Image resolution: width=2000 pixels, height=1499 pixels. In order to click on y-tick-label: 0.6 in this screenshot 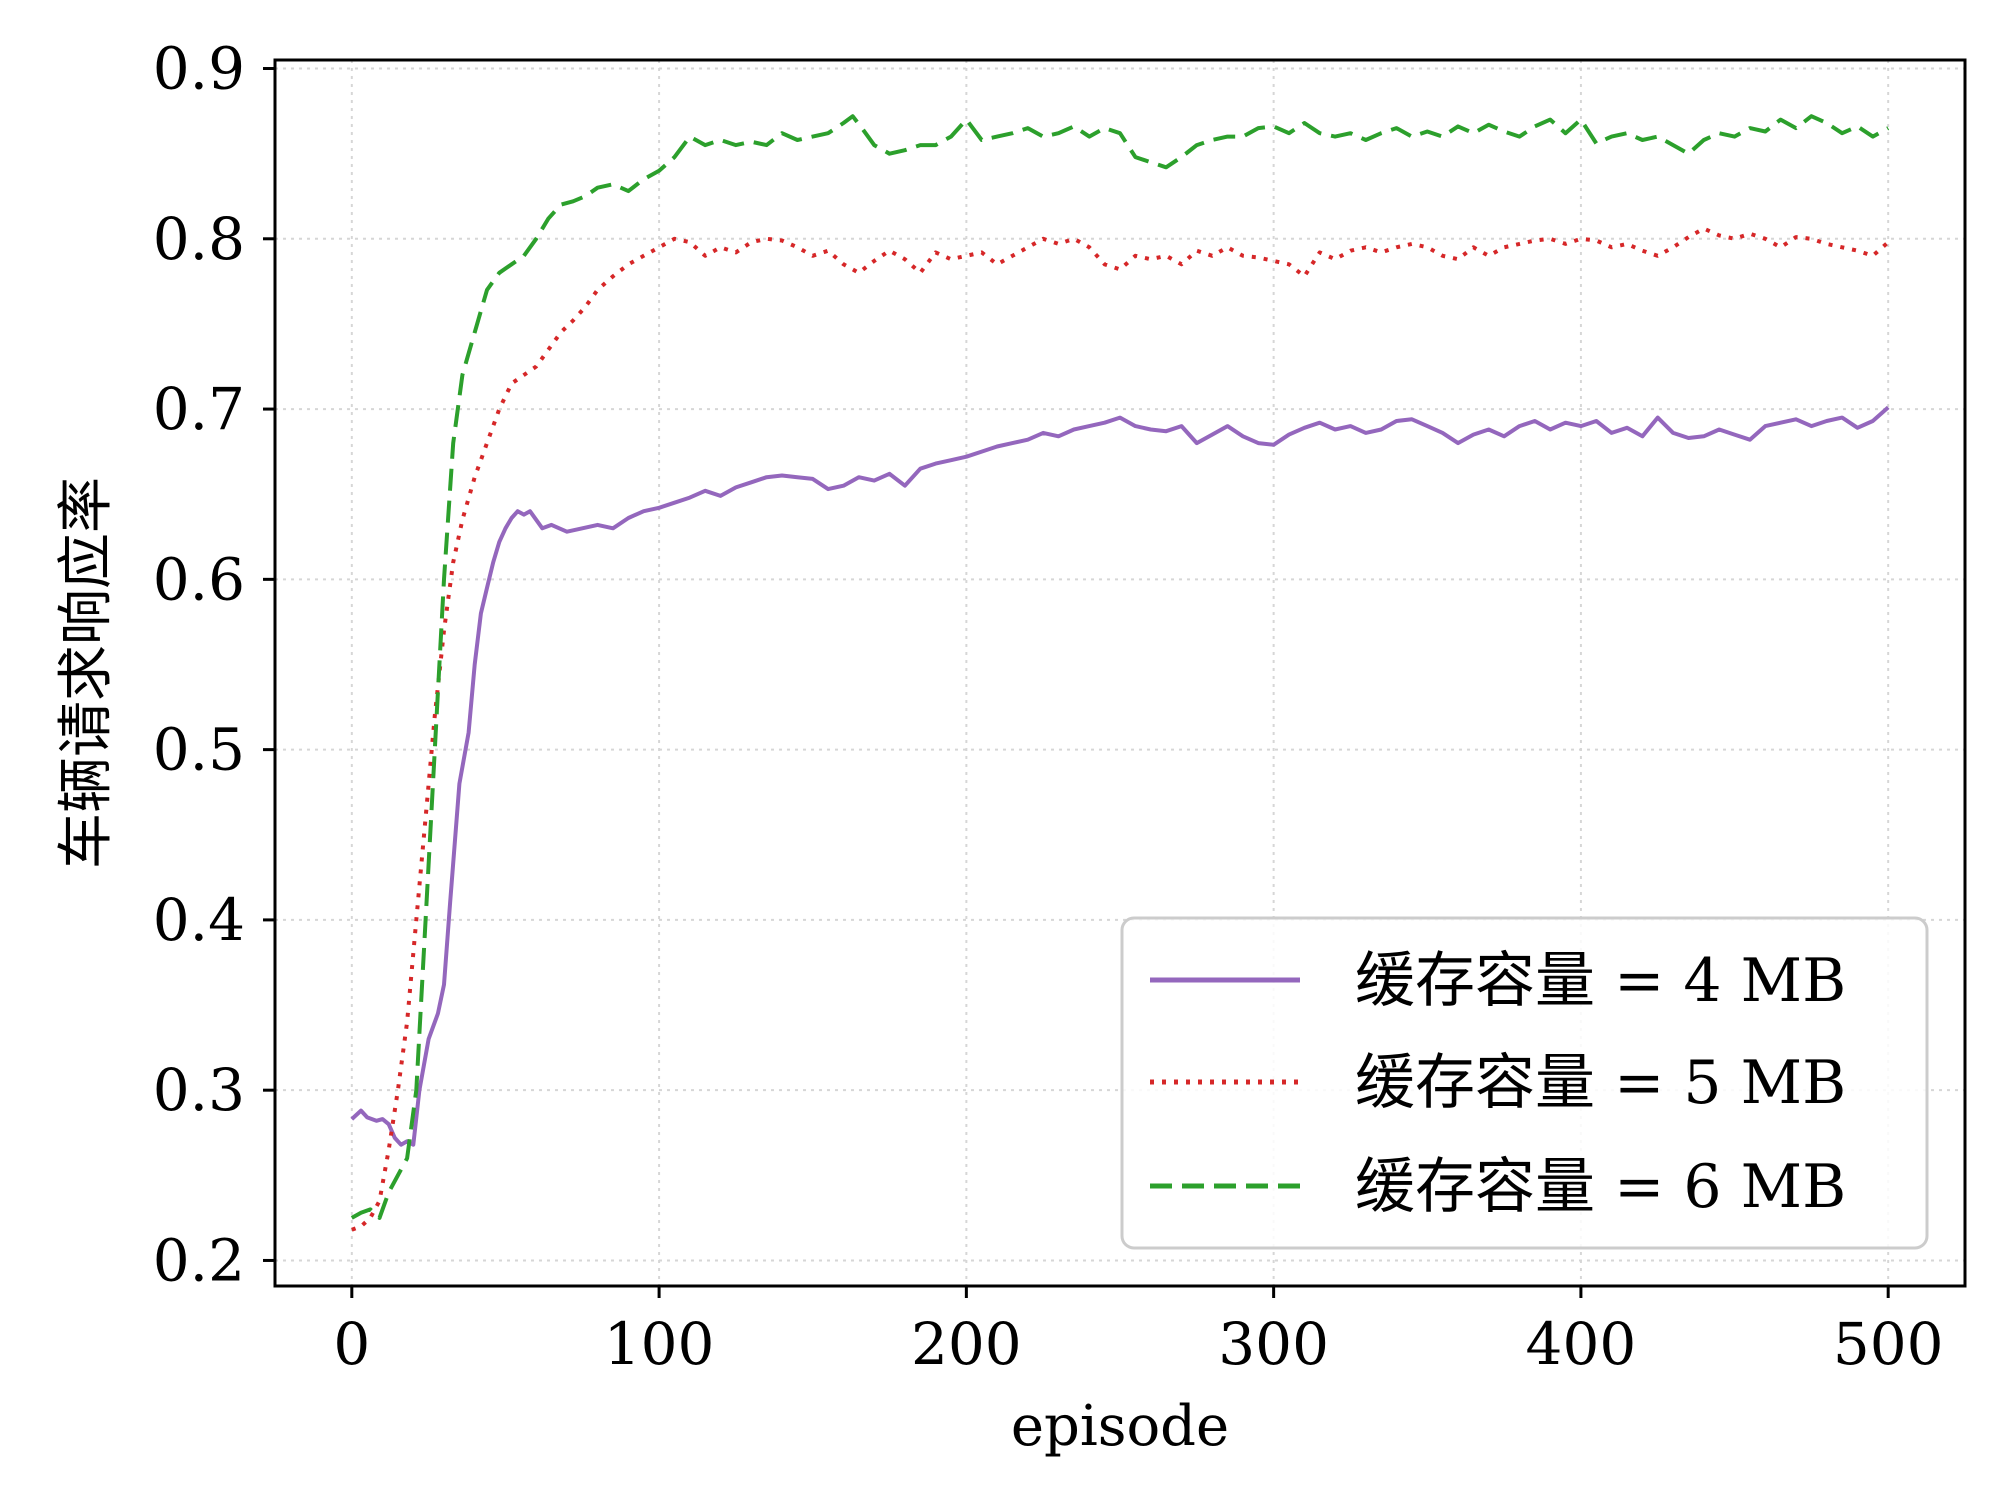, I will do `click(199, 579)`.